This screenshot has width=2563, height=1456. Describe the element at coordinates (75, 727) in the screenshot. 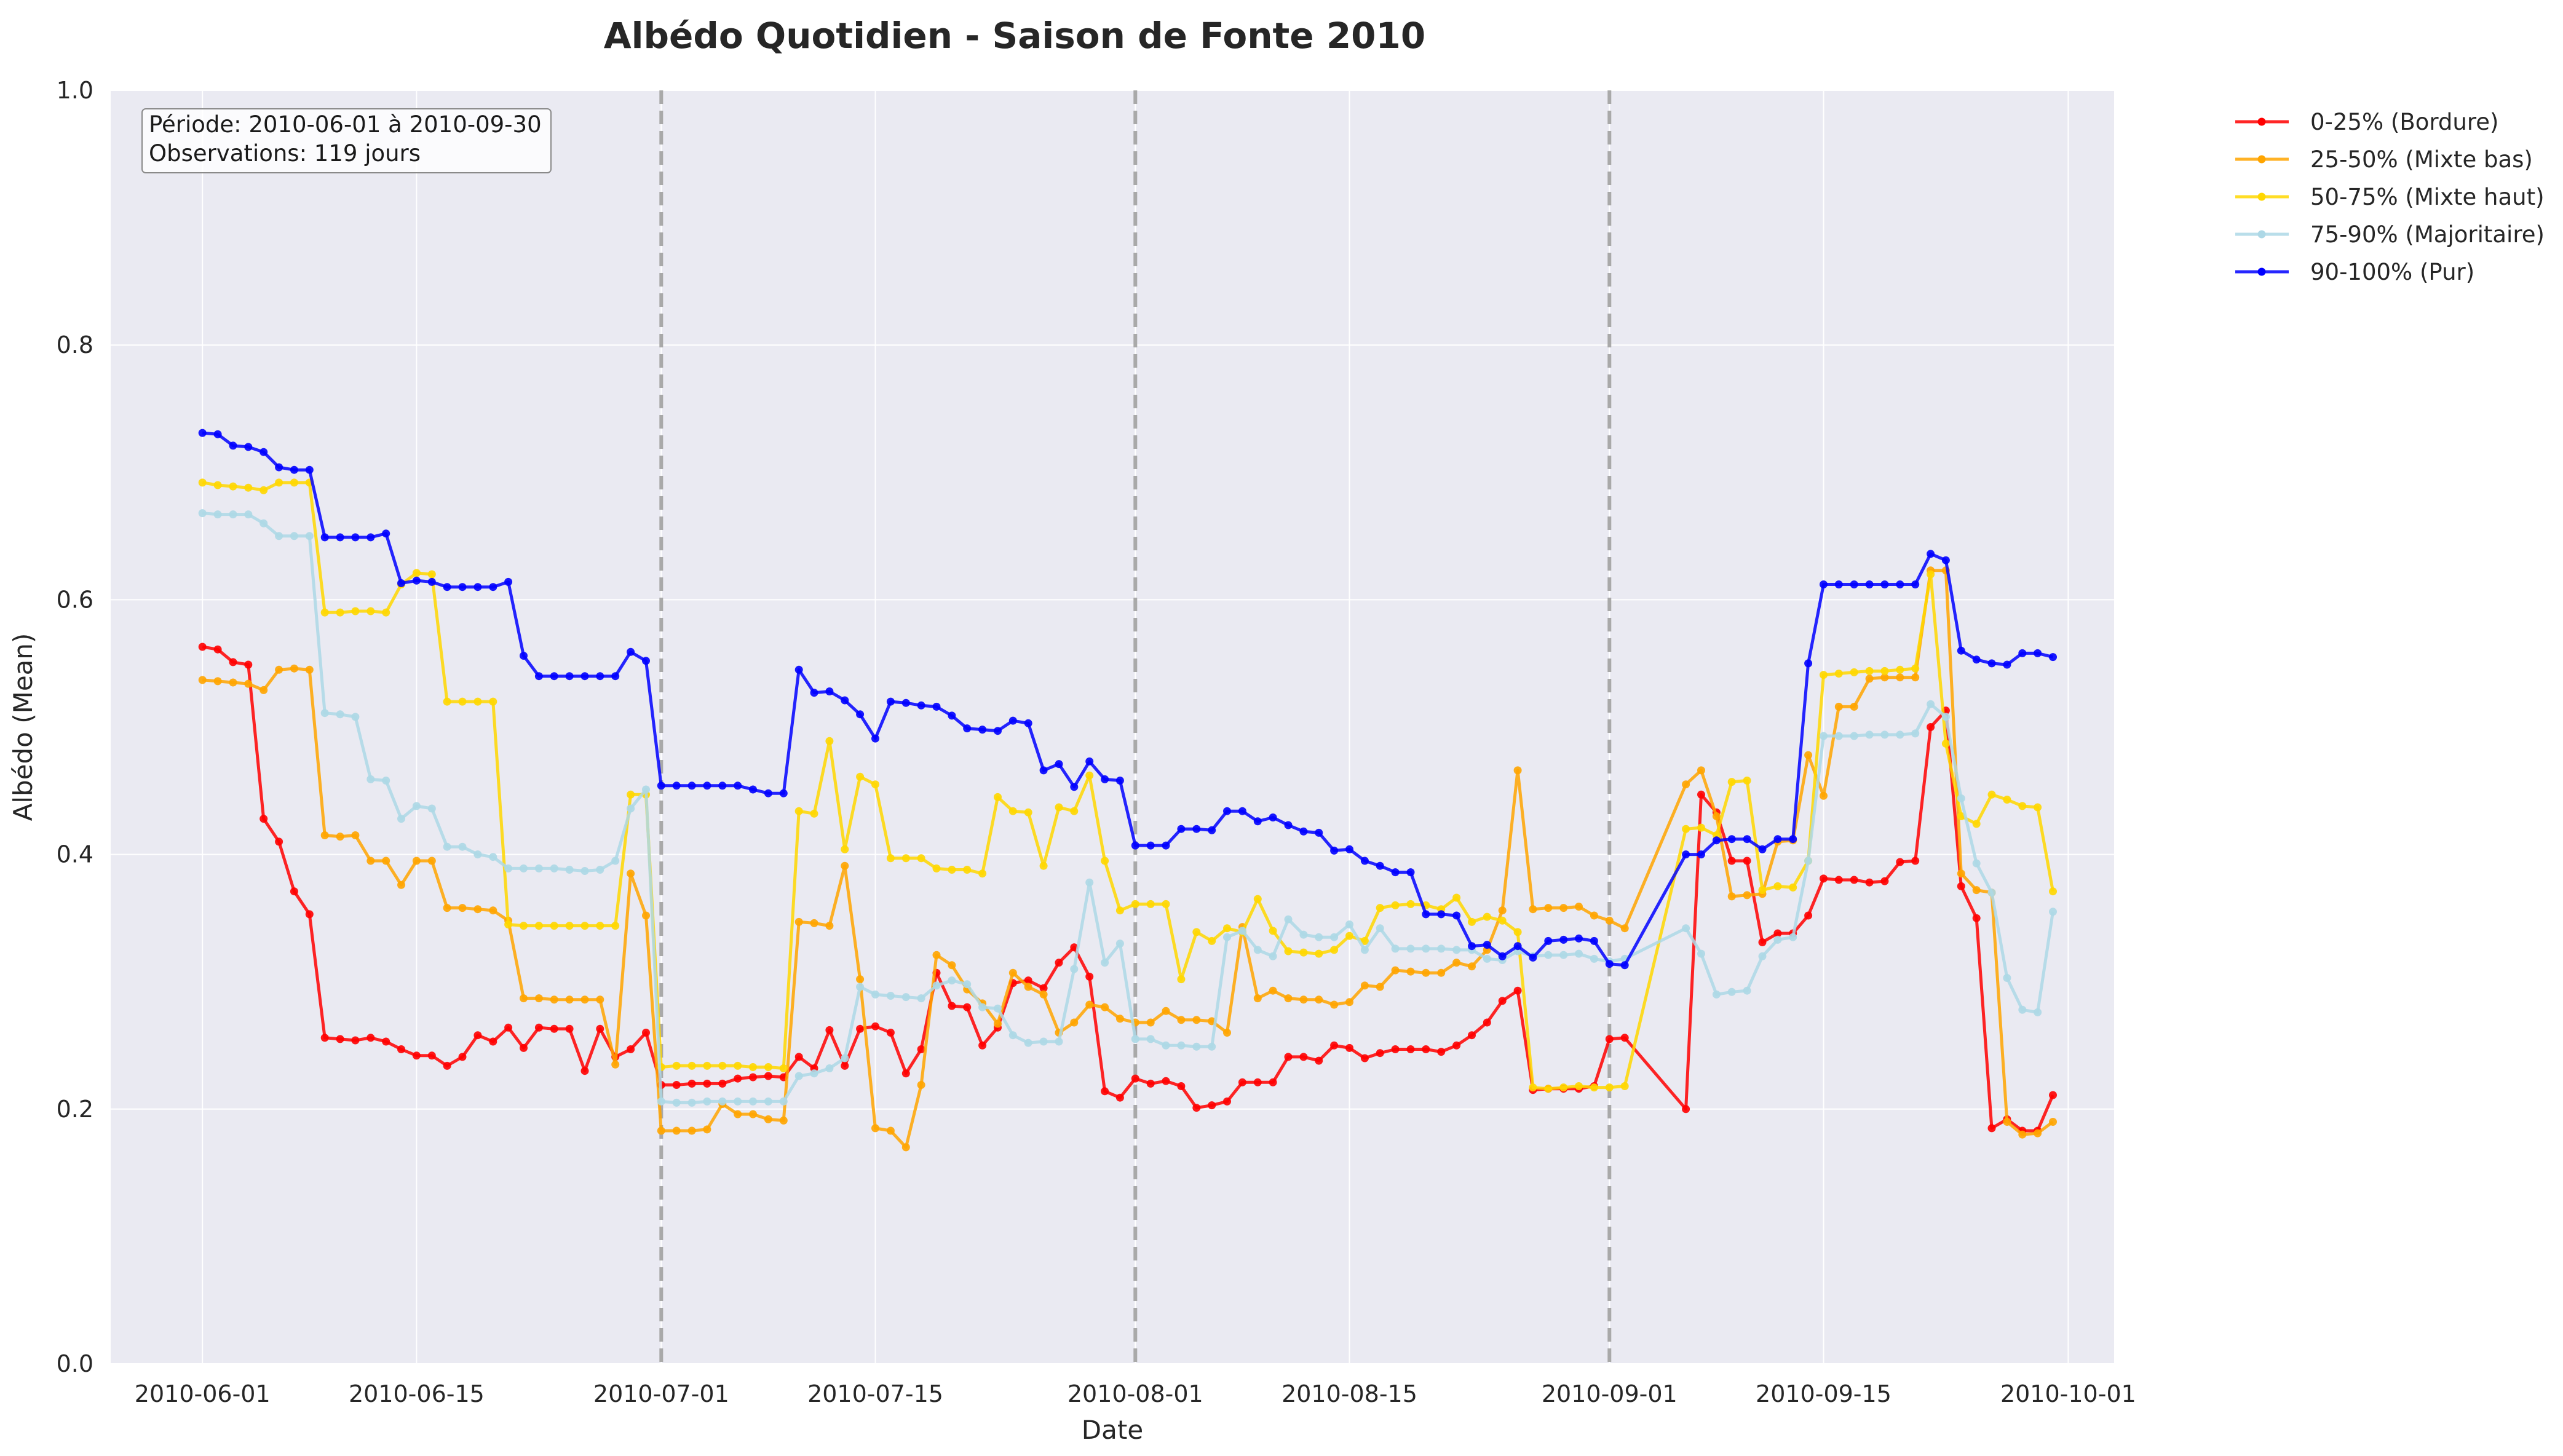

I see `y-axis-ticks: 0.0 0.2 0.4 0.6 0.8 1.0` at that location.